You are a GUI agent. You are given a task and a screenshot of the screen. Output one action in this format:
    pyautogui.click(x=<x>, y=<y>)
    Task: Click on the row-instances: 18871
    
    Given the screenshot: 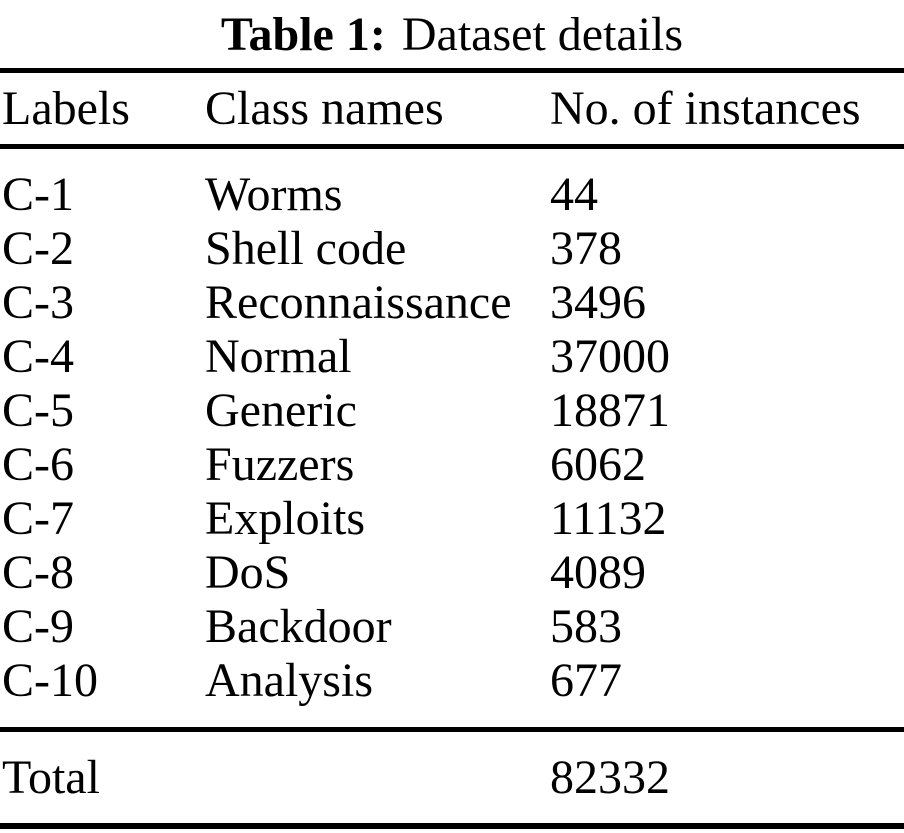 What is the action you would take?
    pyautogui.click(x=610, y=410)
    